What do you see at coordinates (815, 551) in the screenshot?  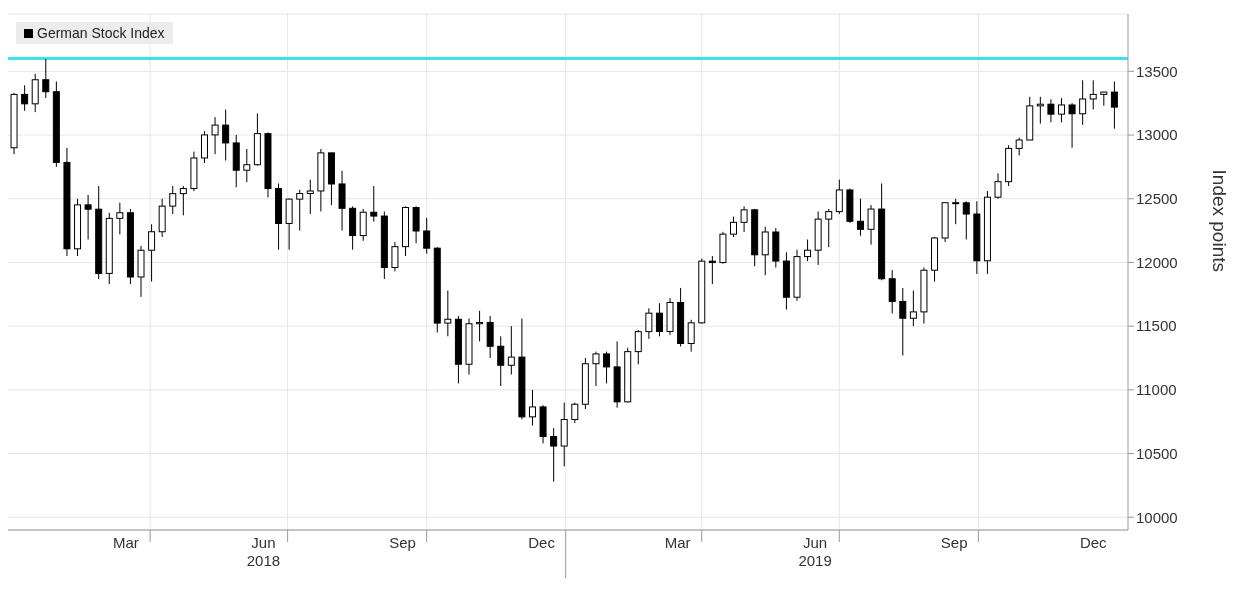 I see `x-tick-label: Jun 2019` at bounding box center [815, 551].